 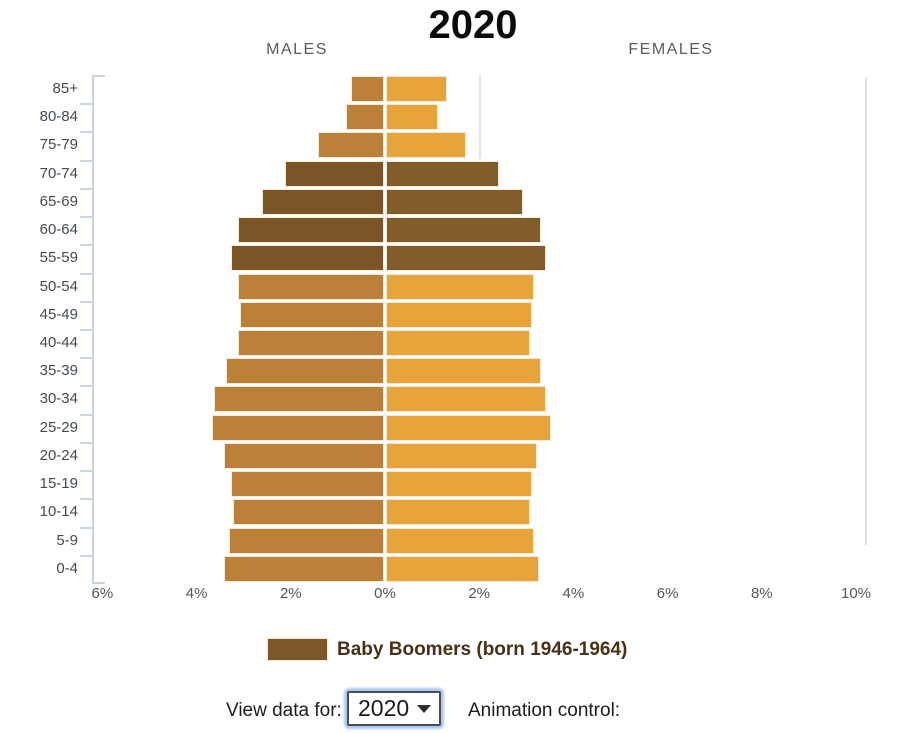 I want to click on gridline-2pct, so click(x=480, y=117).